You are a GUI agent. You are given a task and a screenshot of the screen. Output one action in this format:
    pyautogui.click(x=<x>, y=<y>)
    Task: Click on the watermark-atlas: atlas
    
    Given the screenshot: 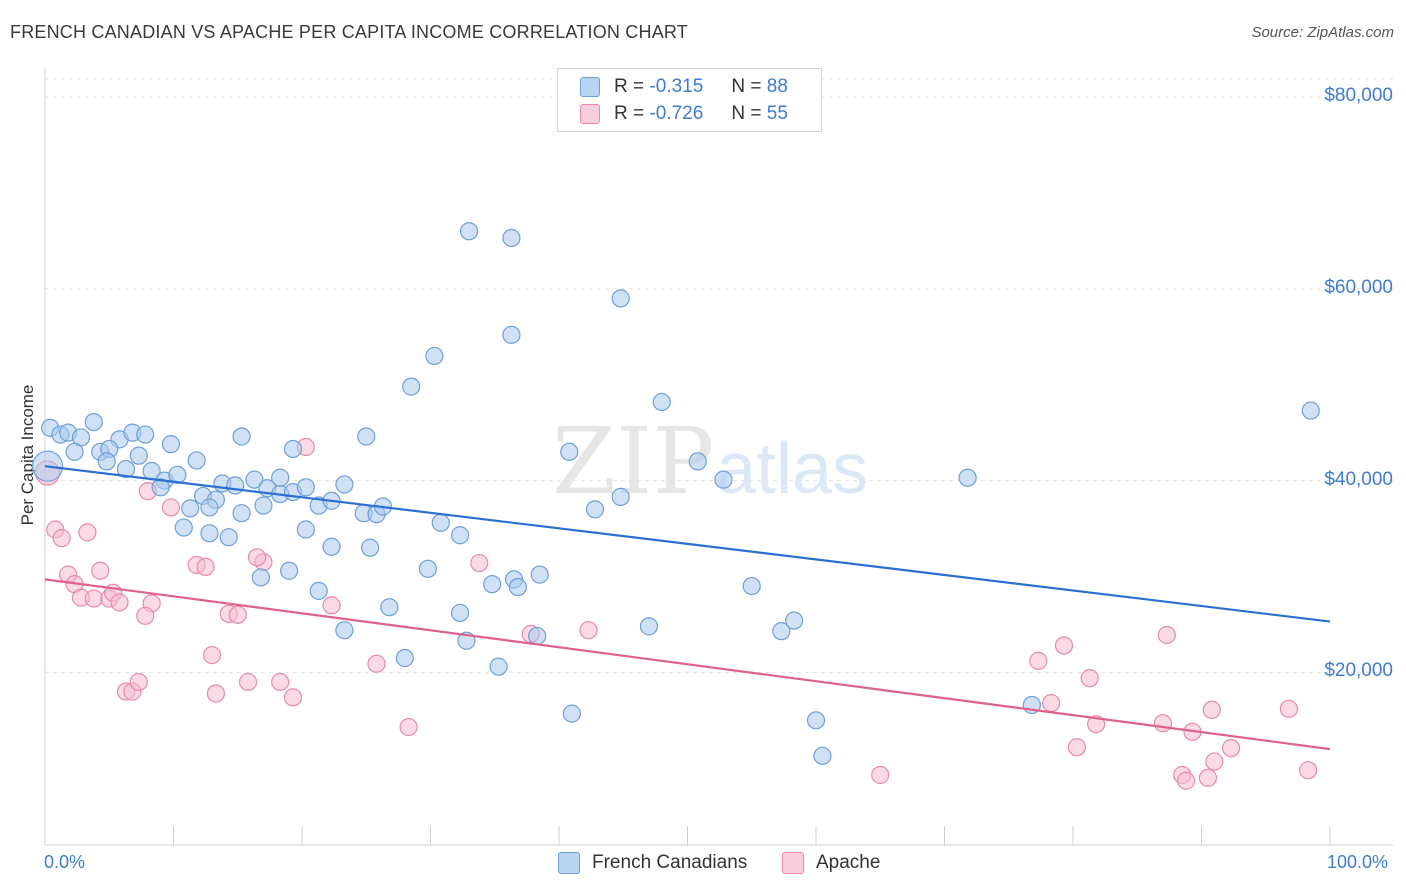 What is the action you would take?
    pyautogui.click(x=792, y=469)
    